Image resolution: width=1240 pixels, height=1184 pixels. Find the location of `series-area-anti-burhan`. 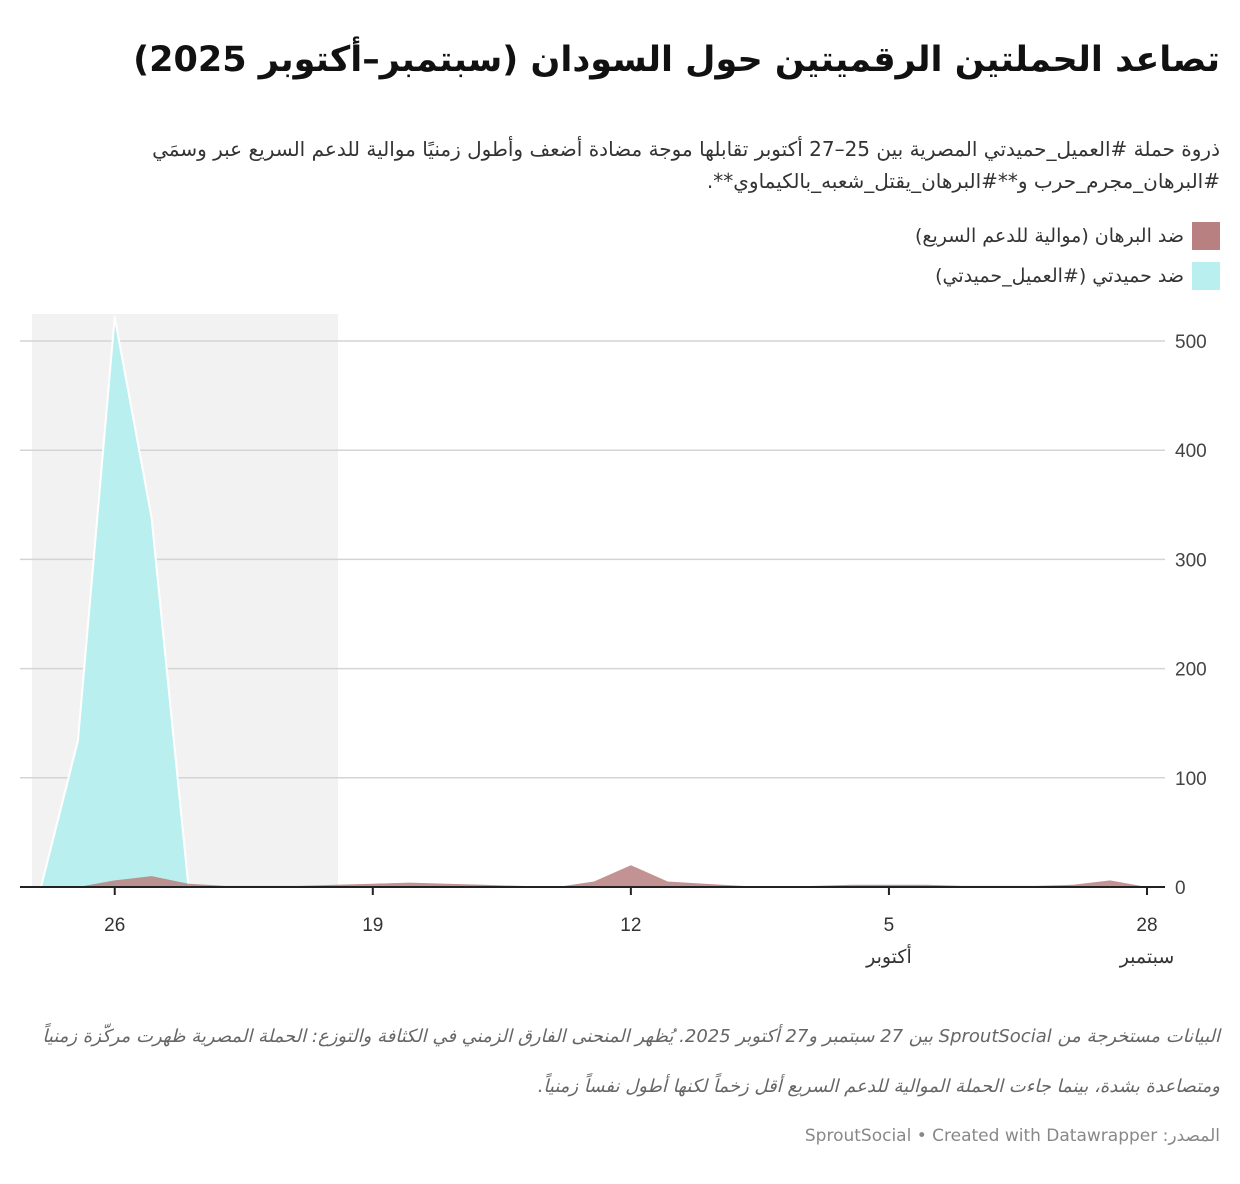

series-area-anti-burhan is located at coordinates (594, 876).